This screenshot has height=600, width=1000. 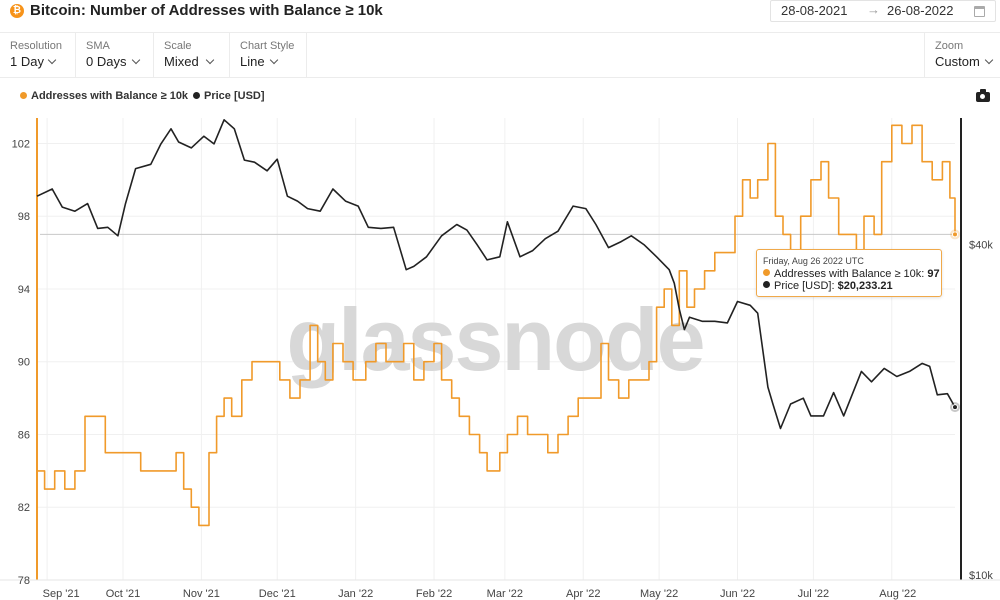 What do you see at coordinates (873, 9) in the screenshot?
I see `arrow-right-icon: →` at bounding box center [873, 9].